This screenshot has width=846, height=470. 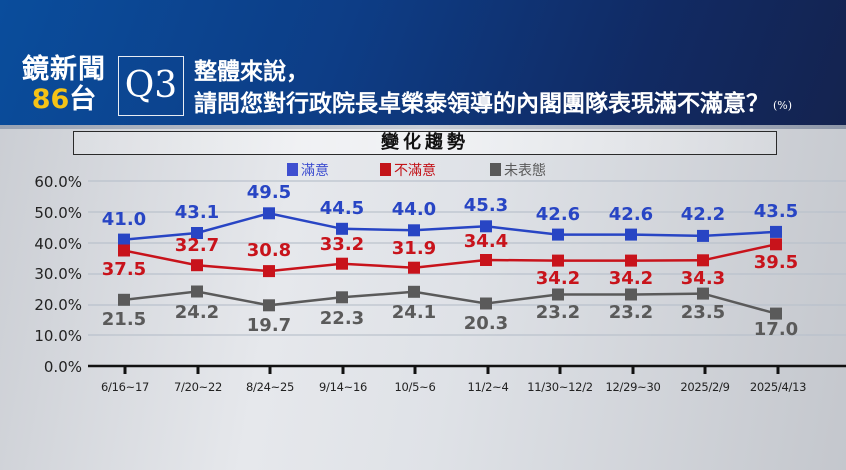 I want to click on brand-name: 鏡新聞, so click(x=64, y=69).